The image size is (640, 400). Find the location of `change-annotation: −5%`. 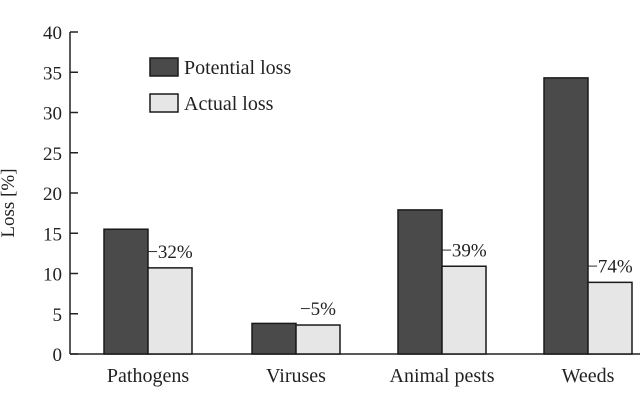

change-annotation: −5% is located at coordinates (318, 309).